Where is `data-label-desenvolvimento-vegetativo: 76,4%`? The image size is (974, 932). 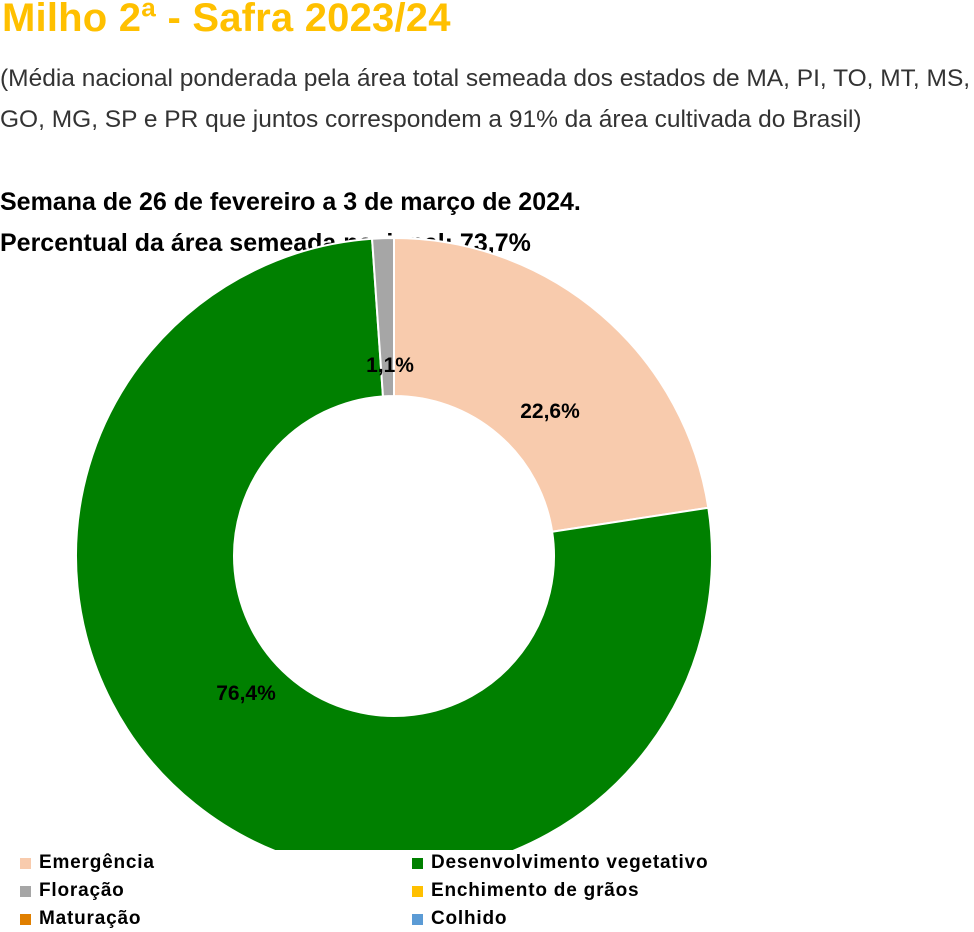
data-label-desenvolvimento-vegetativo: 76,4% is located at coordinates (246, 693).